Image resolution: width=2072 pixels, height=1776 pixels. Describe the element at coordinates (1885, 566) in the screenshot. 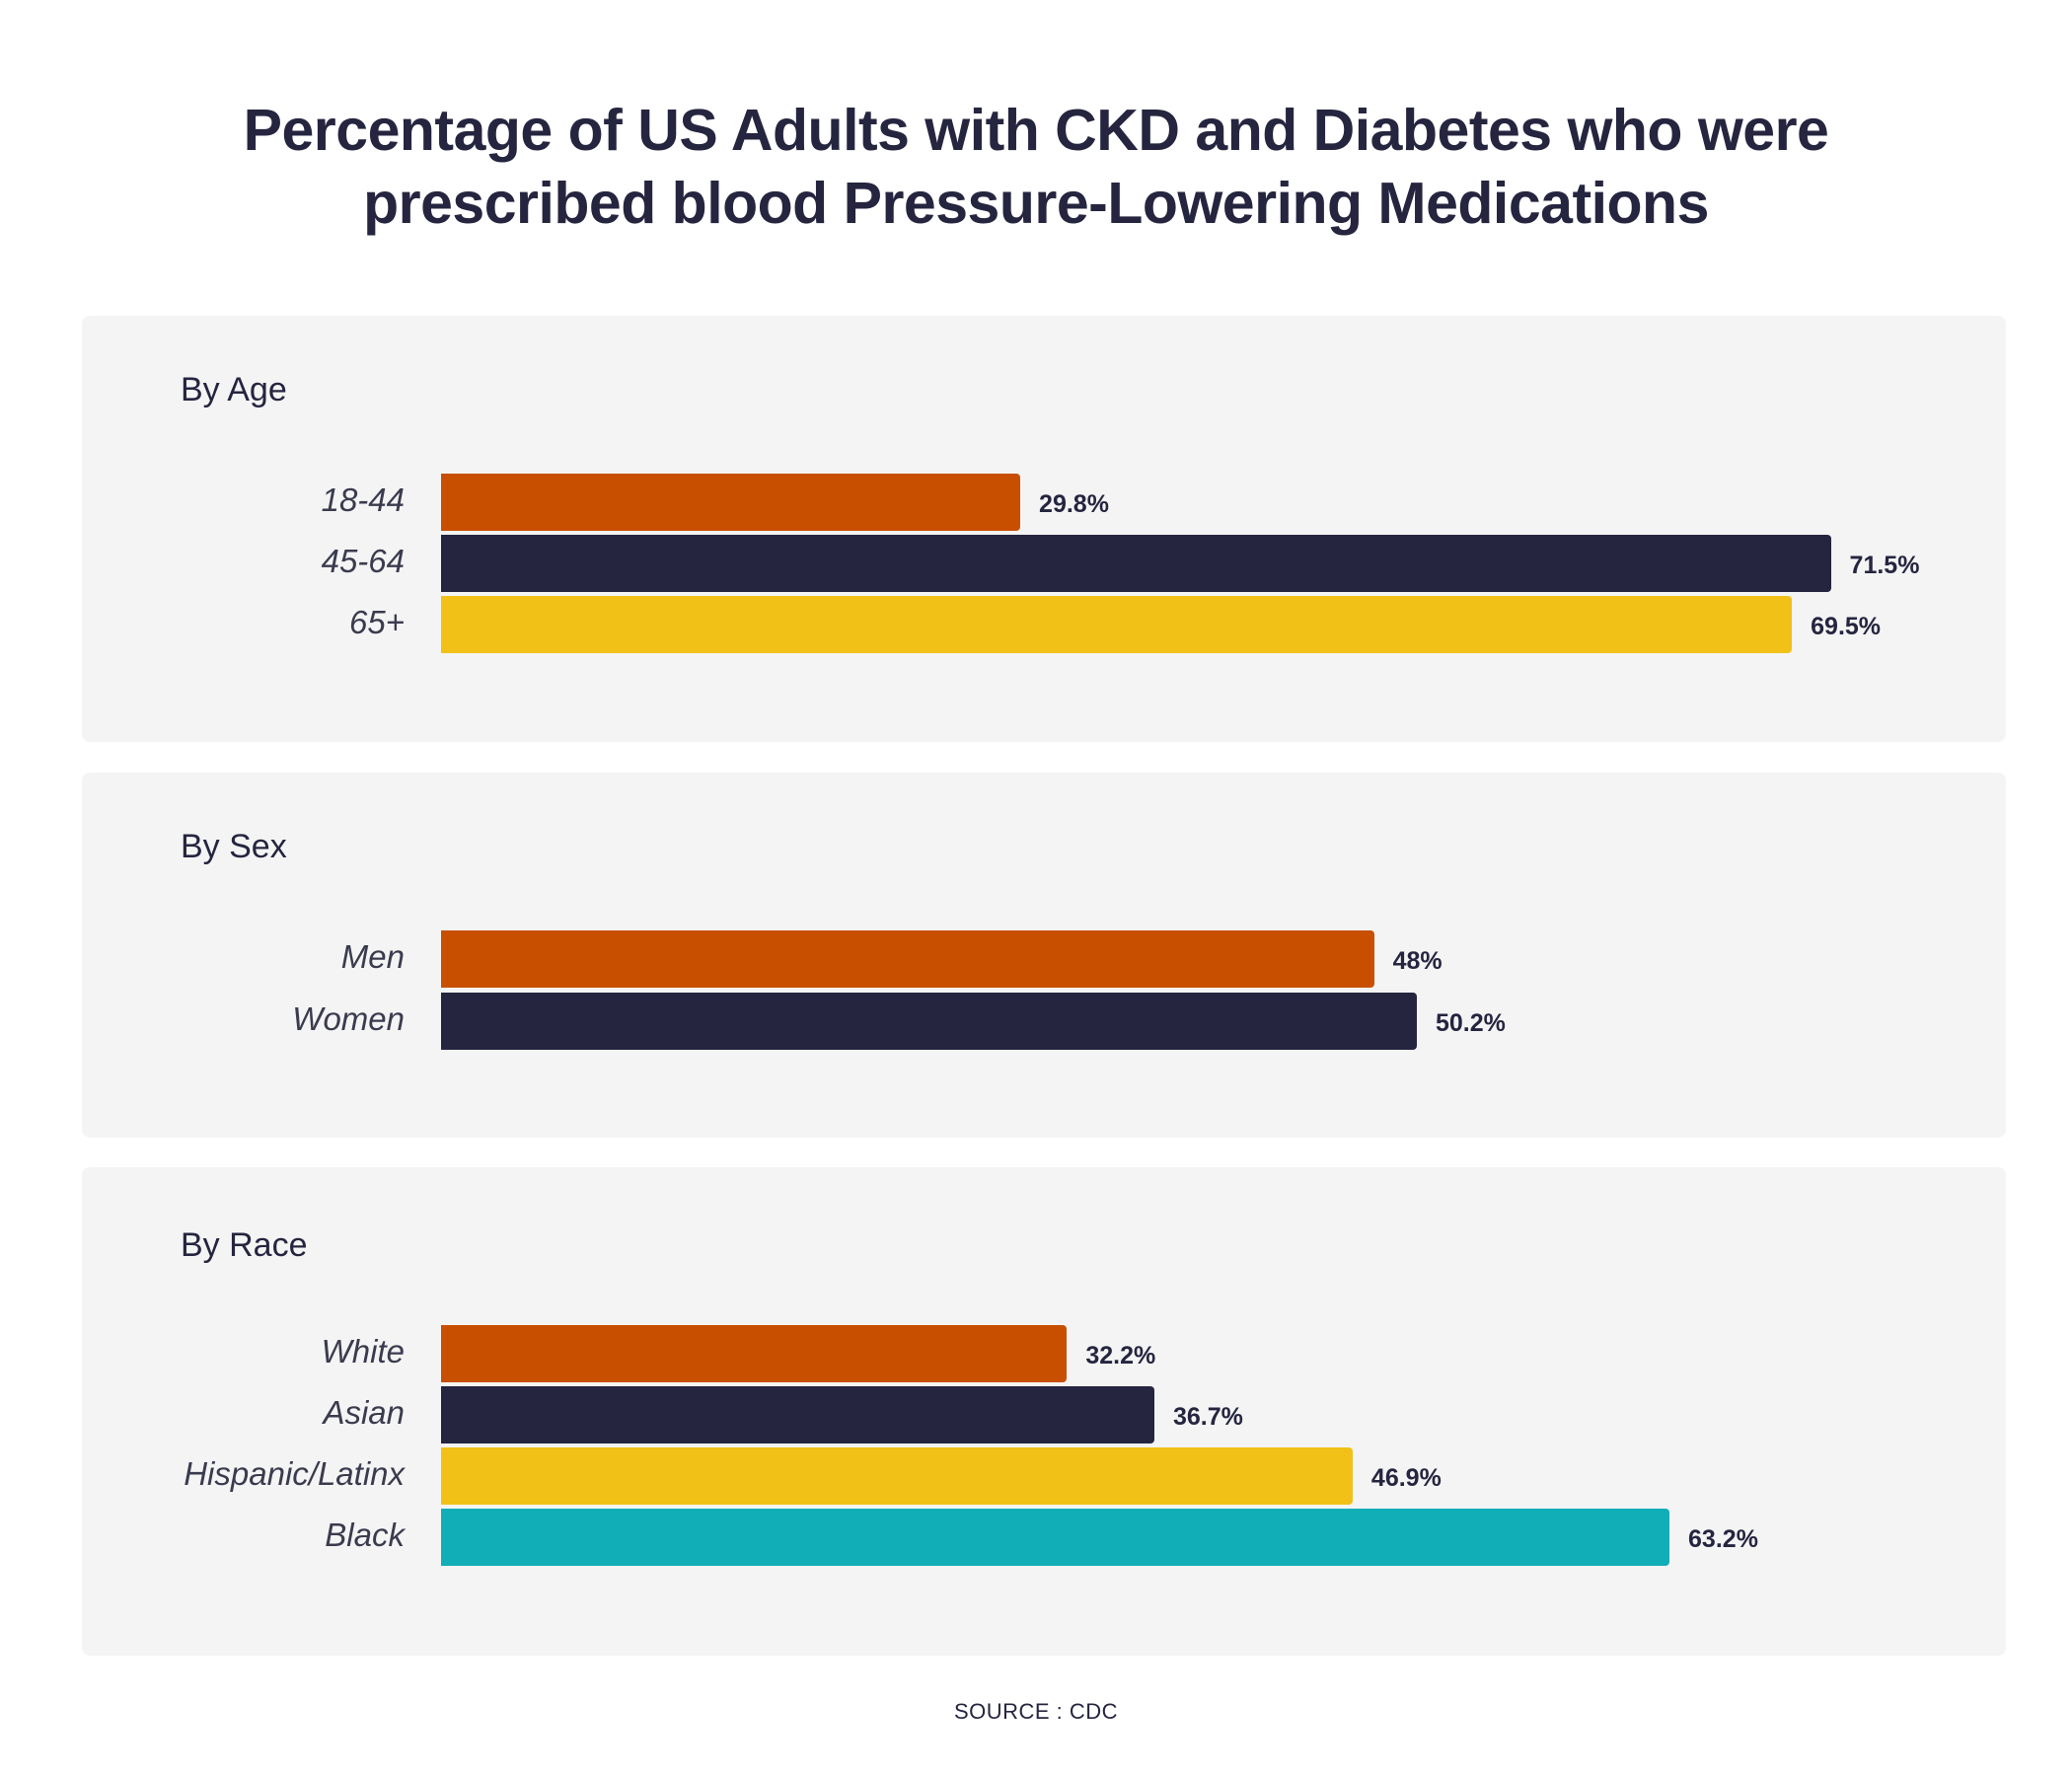

I see `value-label-45-64: 71.5%` at that location.